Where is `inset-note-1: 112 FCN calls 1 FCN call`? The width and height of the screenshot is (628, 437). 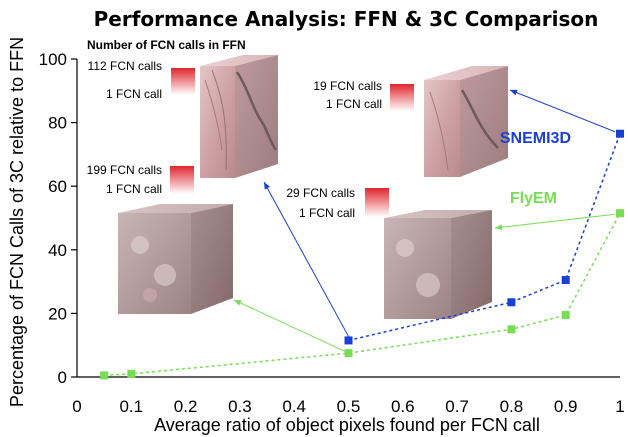
inset-note-1: 112 FCN calls 1 FCN call is located at coordinates (141, 80).